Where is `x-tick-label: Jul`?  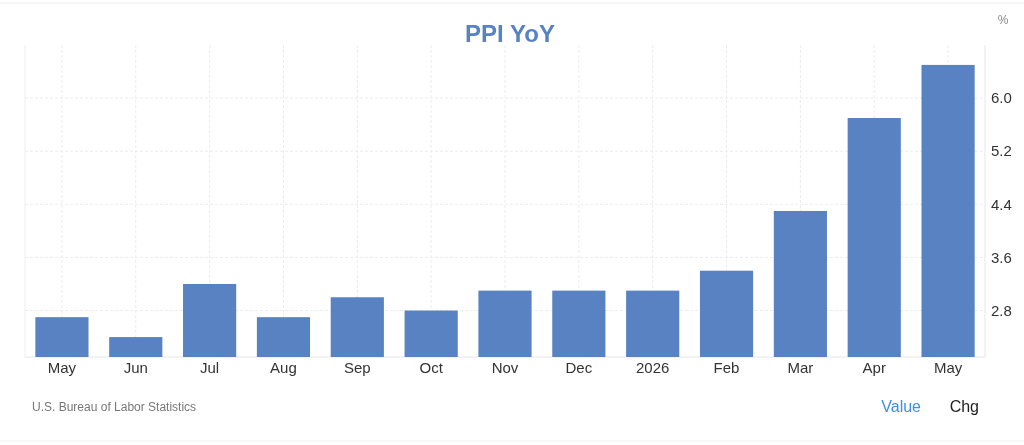
x-tick-label: Jul is located at coordinates (210, 367).